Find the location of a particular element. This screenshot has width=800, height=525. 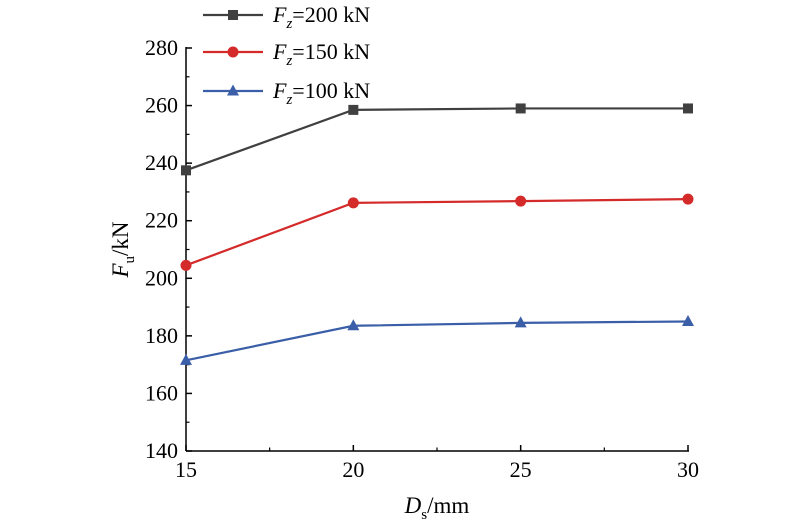

x-axis-ticks: 15 20 25 30 is located at coordinates (437, 463).